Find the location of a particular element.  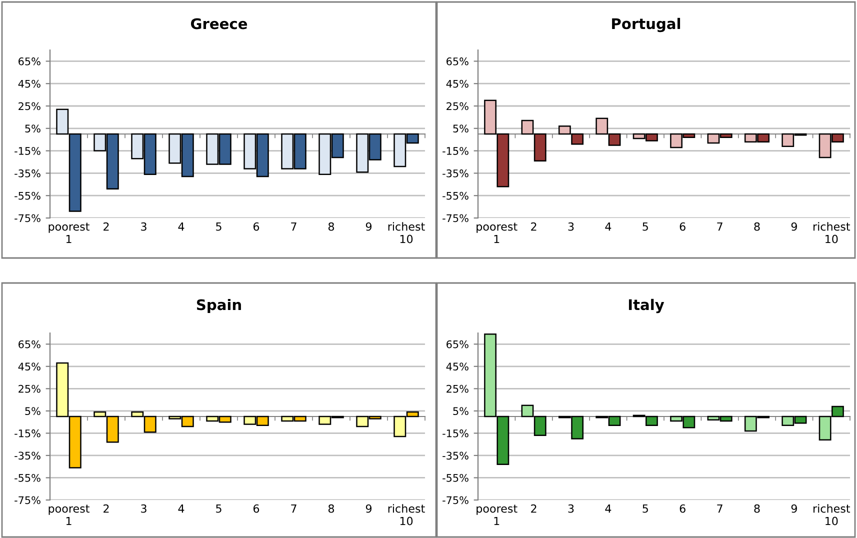

chart-title: Portugal is located at coordinates (646, 25).